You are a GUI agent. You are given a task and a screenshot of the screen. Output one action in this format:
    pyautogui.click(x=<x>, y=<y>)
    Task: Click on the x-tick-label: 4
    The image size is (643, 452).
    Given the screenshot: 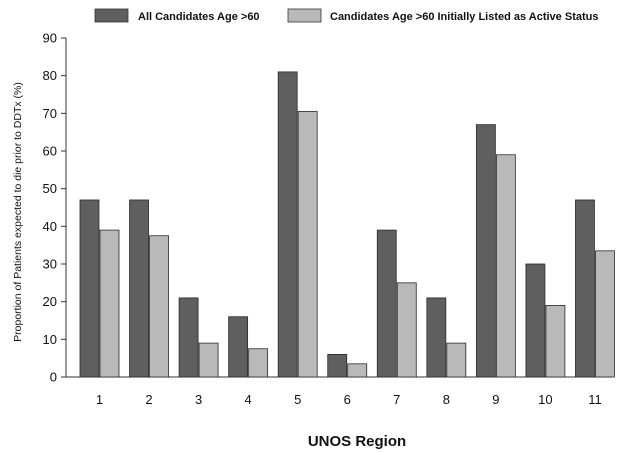 What is the action you would take?
    pyautogui.click(x=248, y=399)
    